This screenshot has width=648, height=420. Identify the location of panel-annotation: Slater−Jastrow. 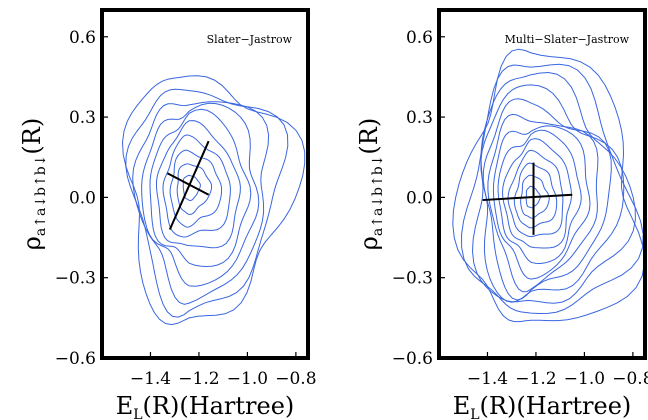
(250, 39).